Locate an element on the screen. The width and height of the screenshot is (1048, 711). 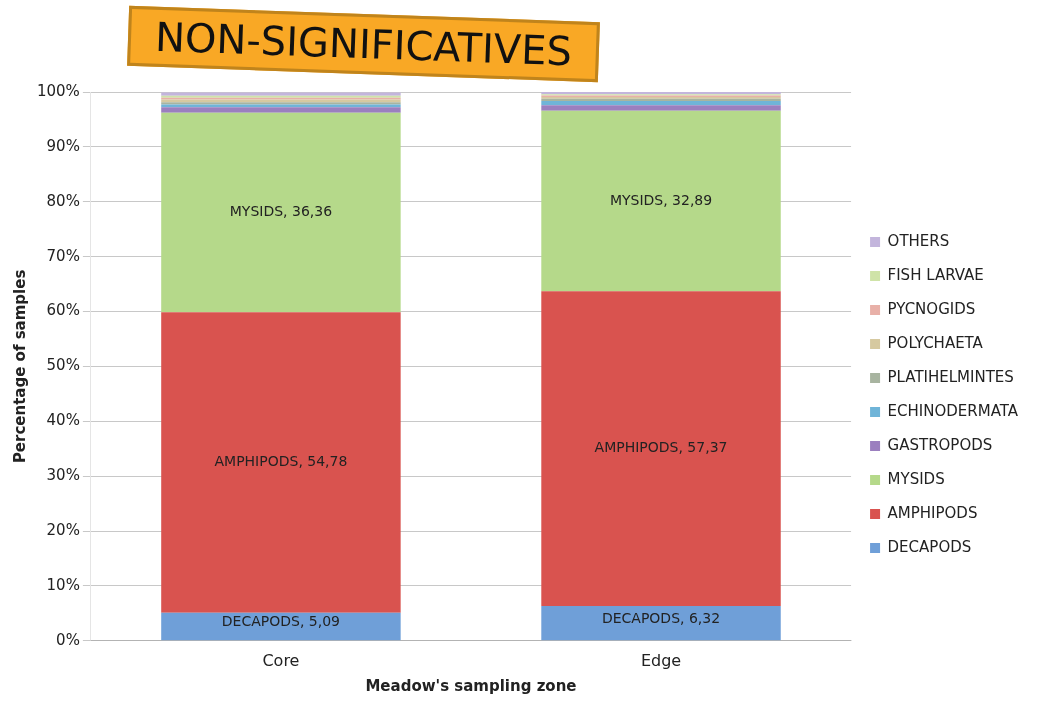
data-label: MYSIDS, 32,89 is located at coordinates (661, 199).